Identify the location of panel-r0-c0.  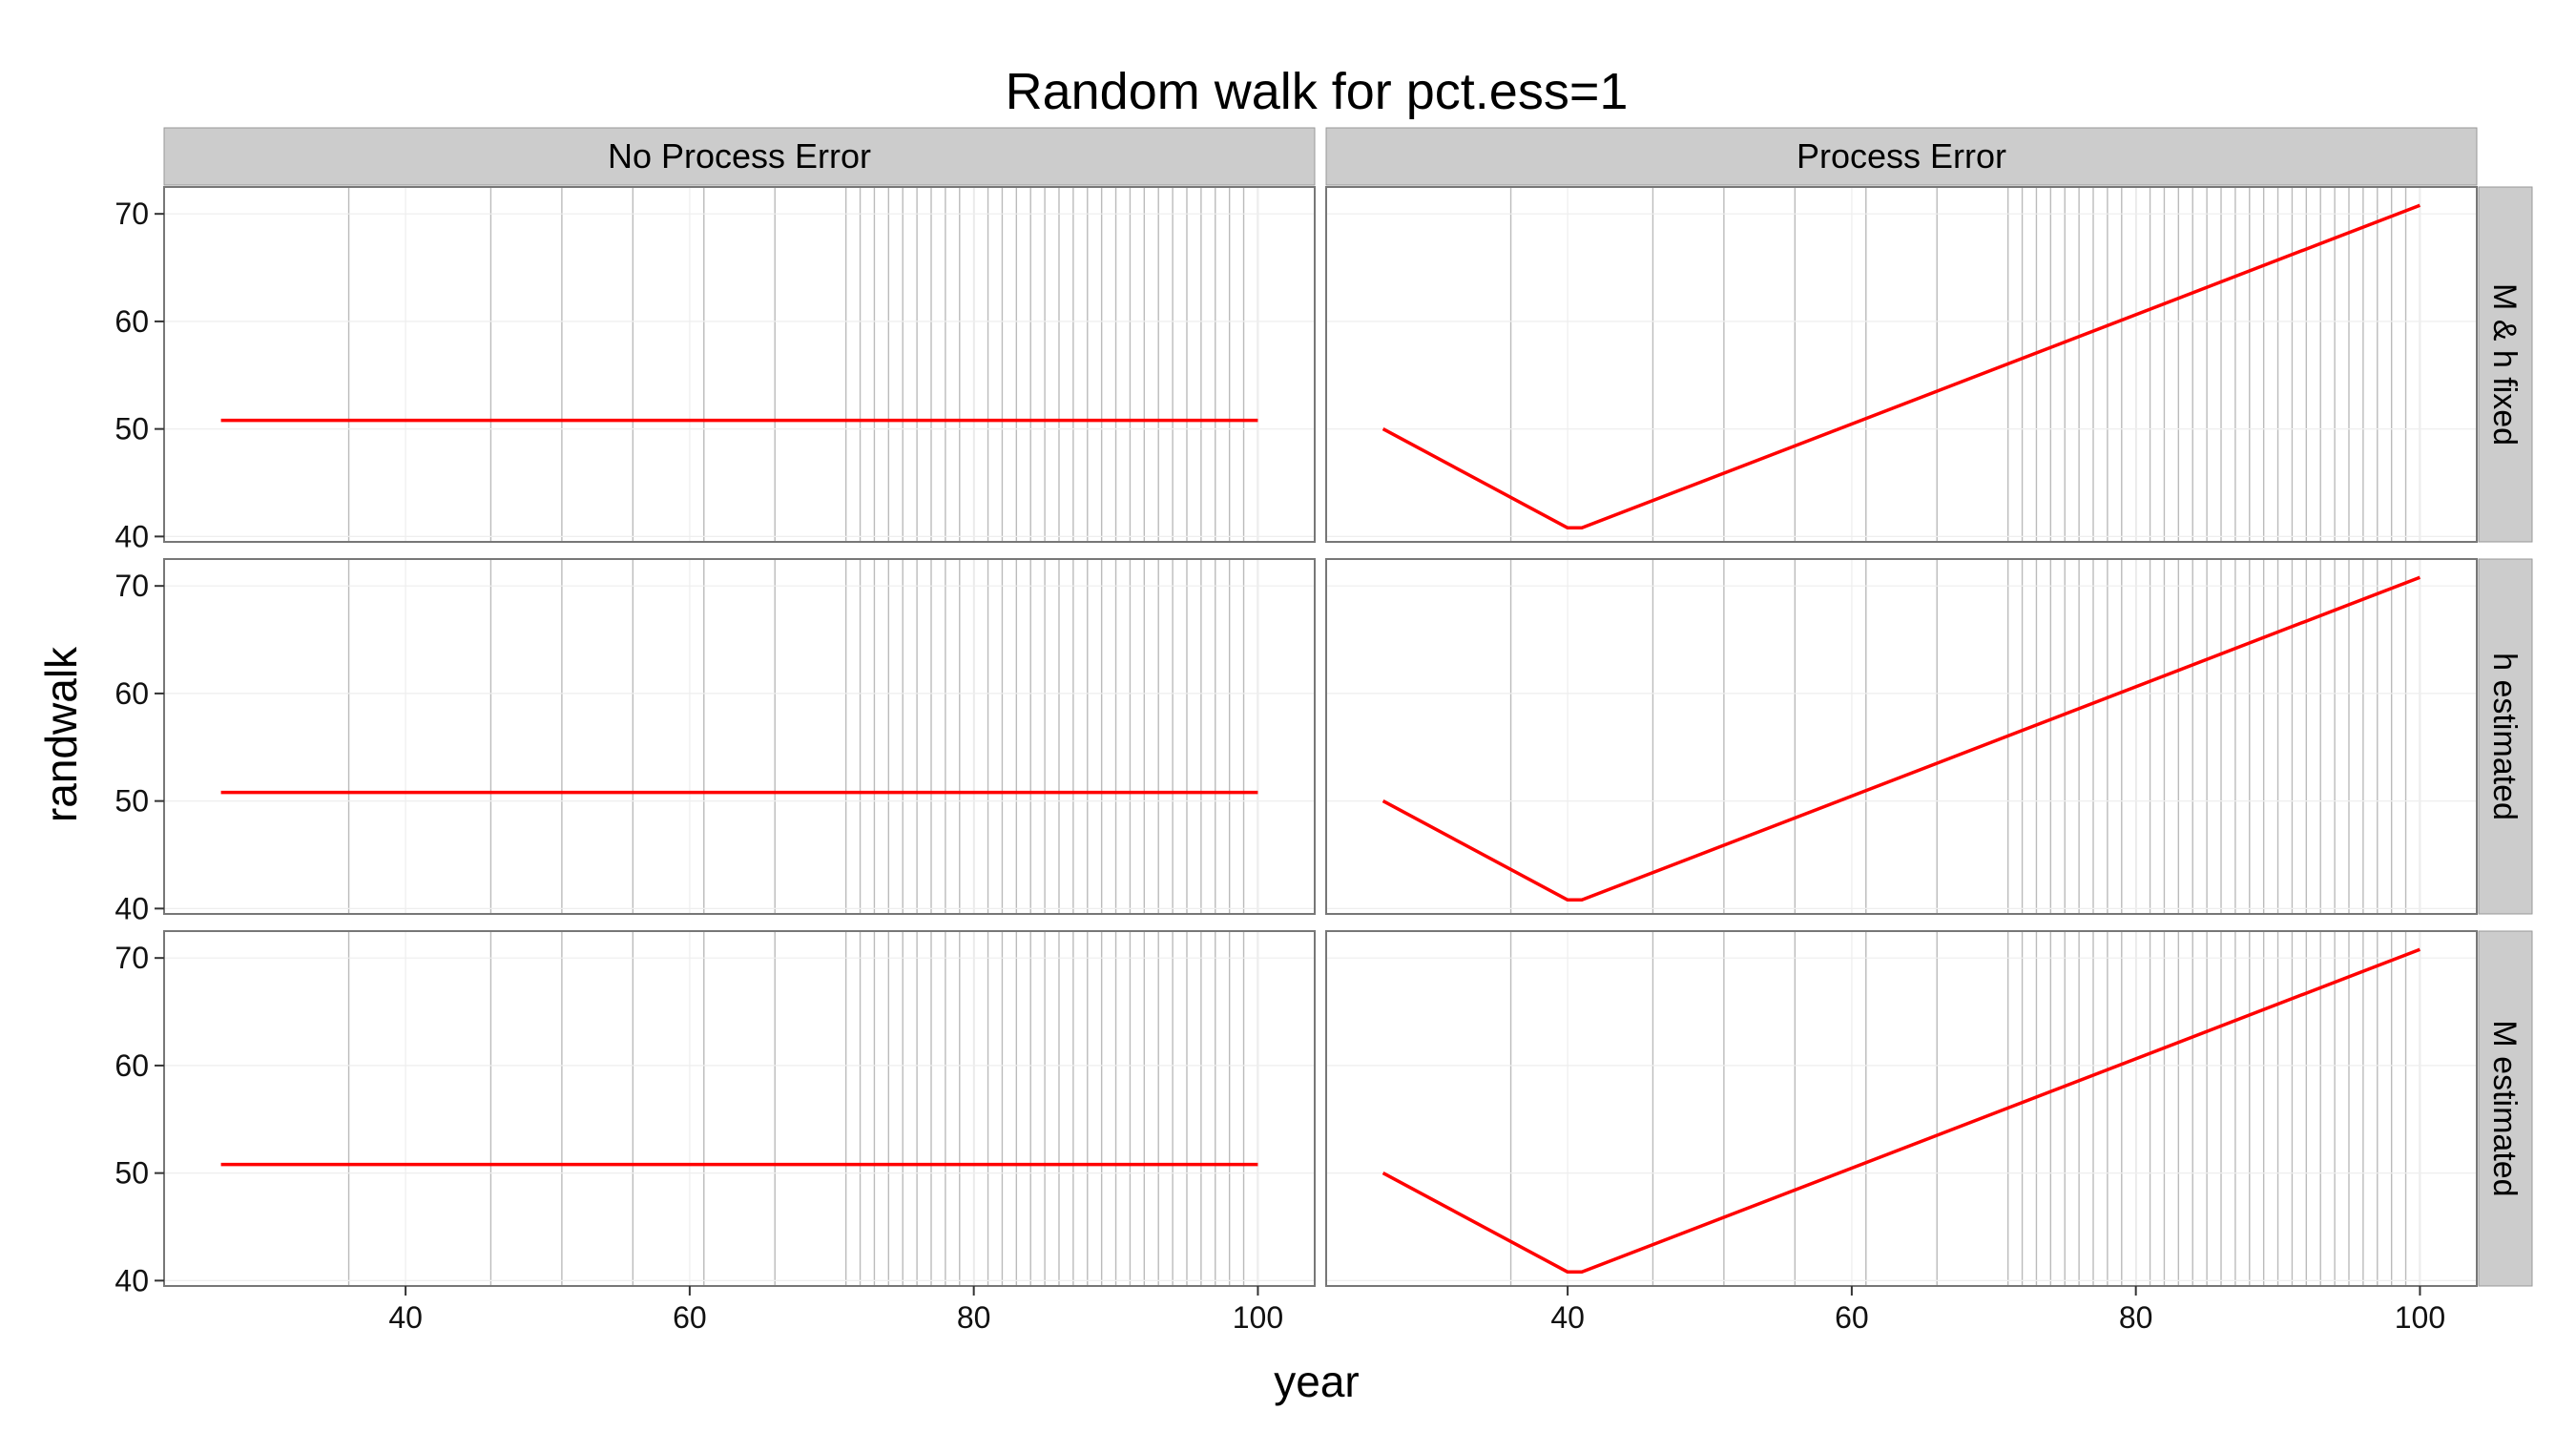
(739, 364).